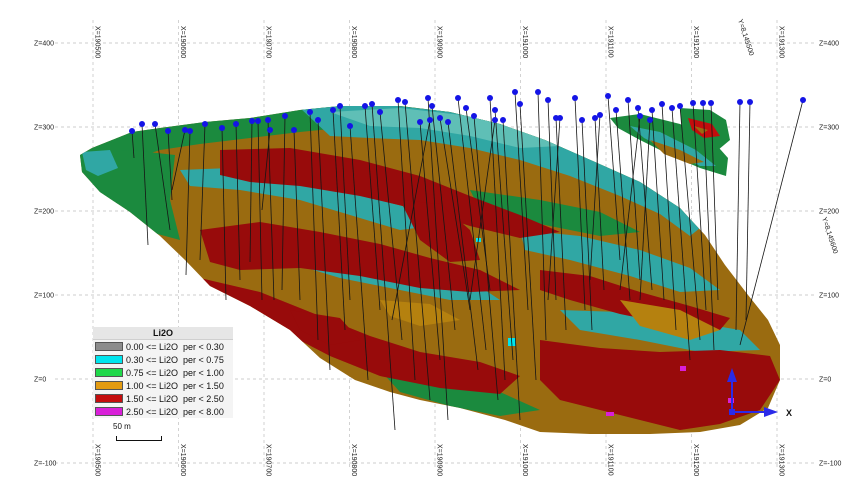  Describe the element at coordinates (268, 42) in the screenshot. I see `easting-label-top: X=190700` at that location.